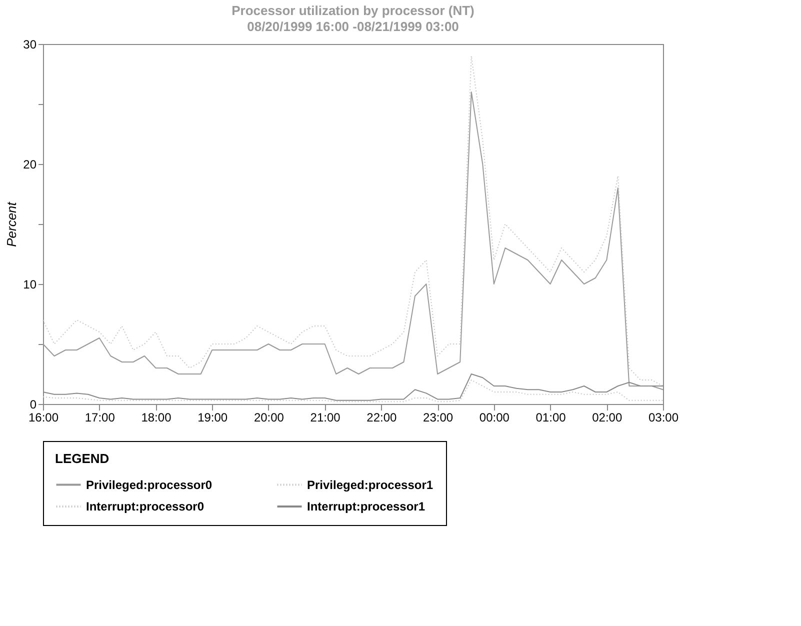  Describe the element at coordinates (100, 417) in the screenshot. I see `x-tick-label: 17:00` at that location.